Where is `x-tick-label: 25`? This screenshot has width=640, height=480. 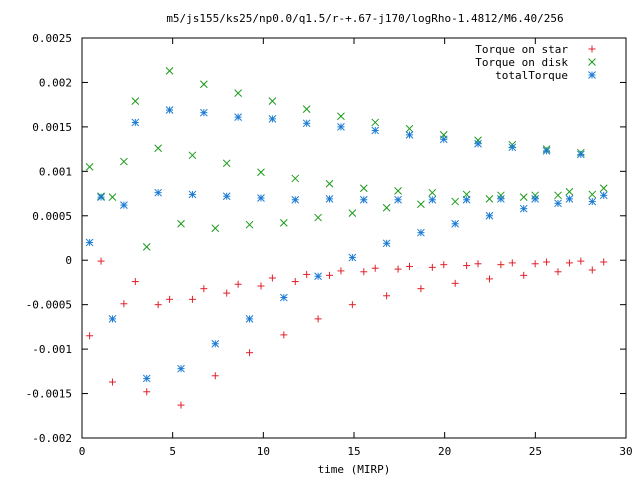
x-tick-label: 25 is located at coordinates (535, 451).